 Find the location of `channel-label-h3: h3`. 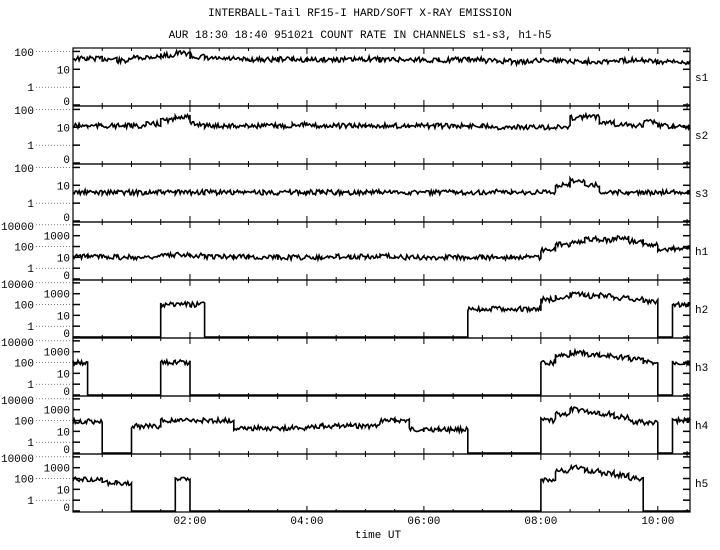

channel-label-h3: h3 is located at coordinates (701, 369).